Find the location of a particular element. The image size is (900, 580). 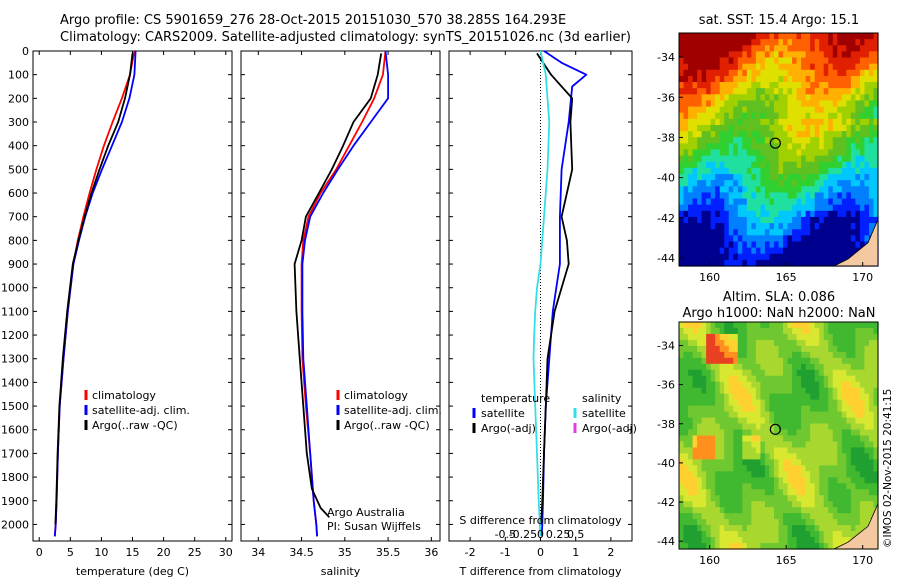

sst_map-xtick-label: 170 is located at coordinates (862, 277).